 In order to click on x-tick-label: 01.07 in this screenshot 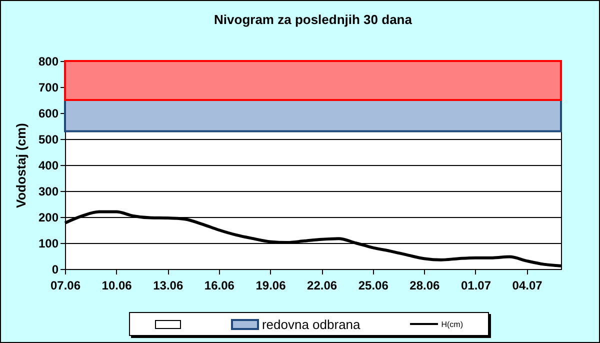, I will do `click(476, 285)`.